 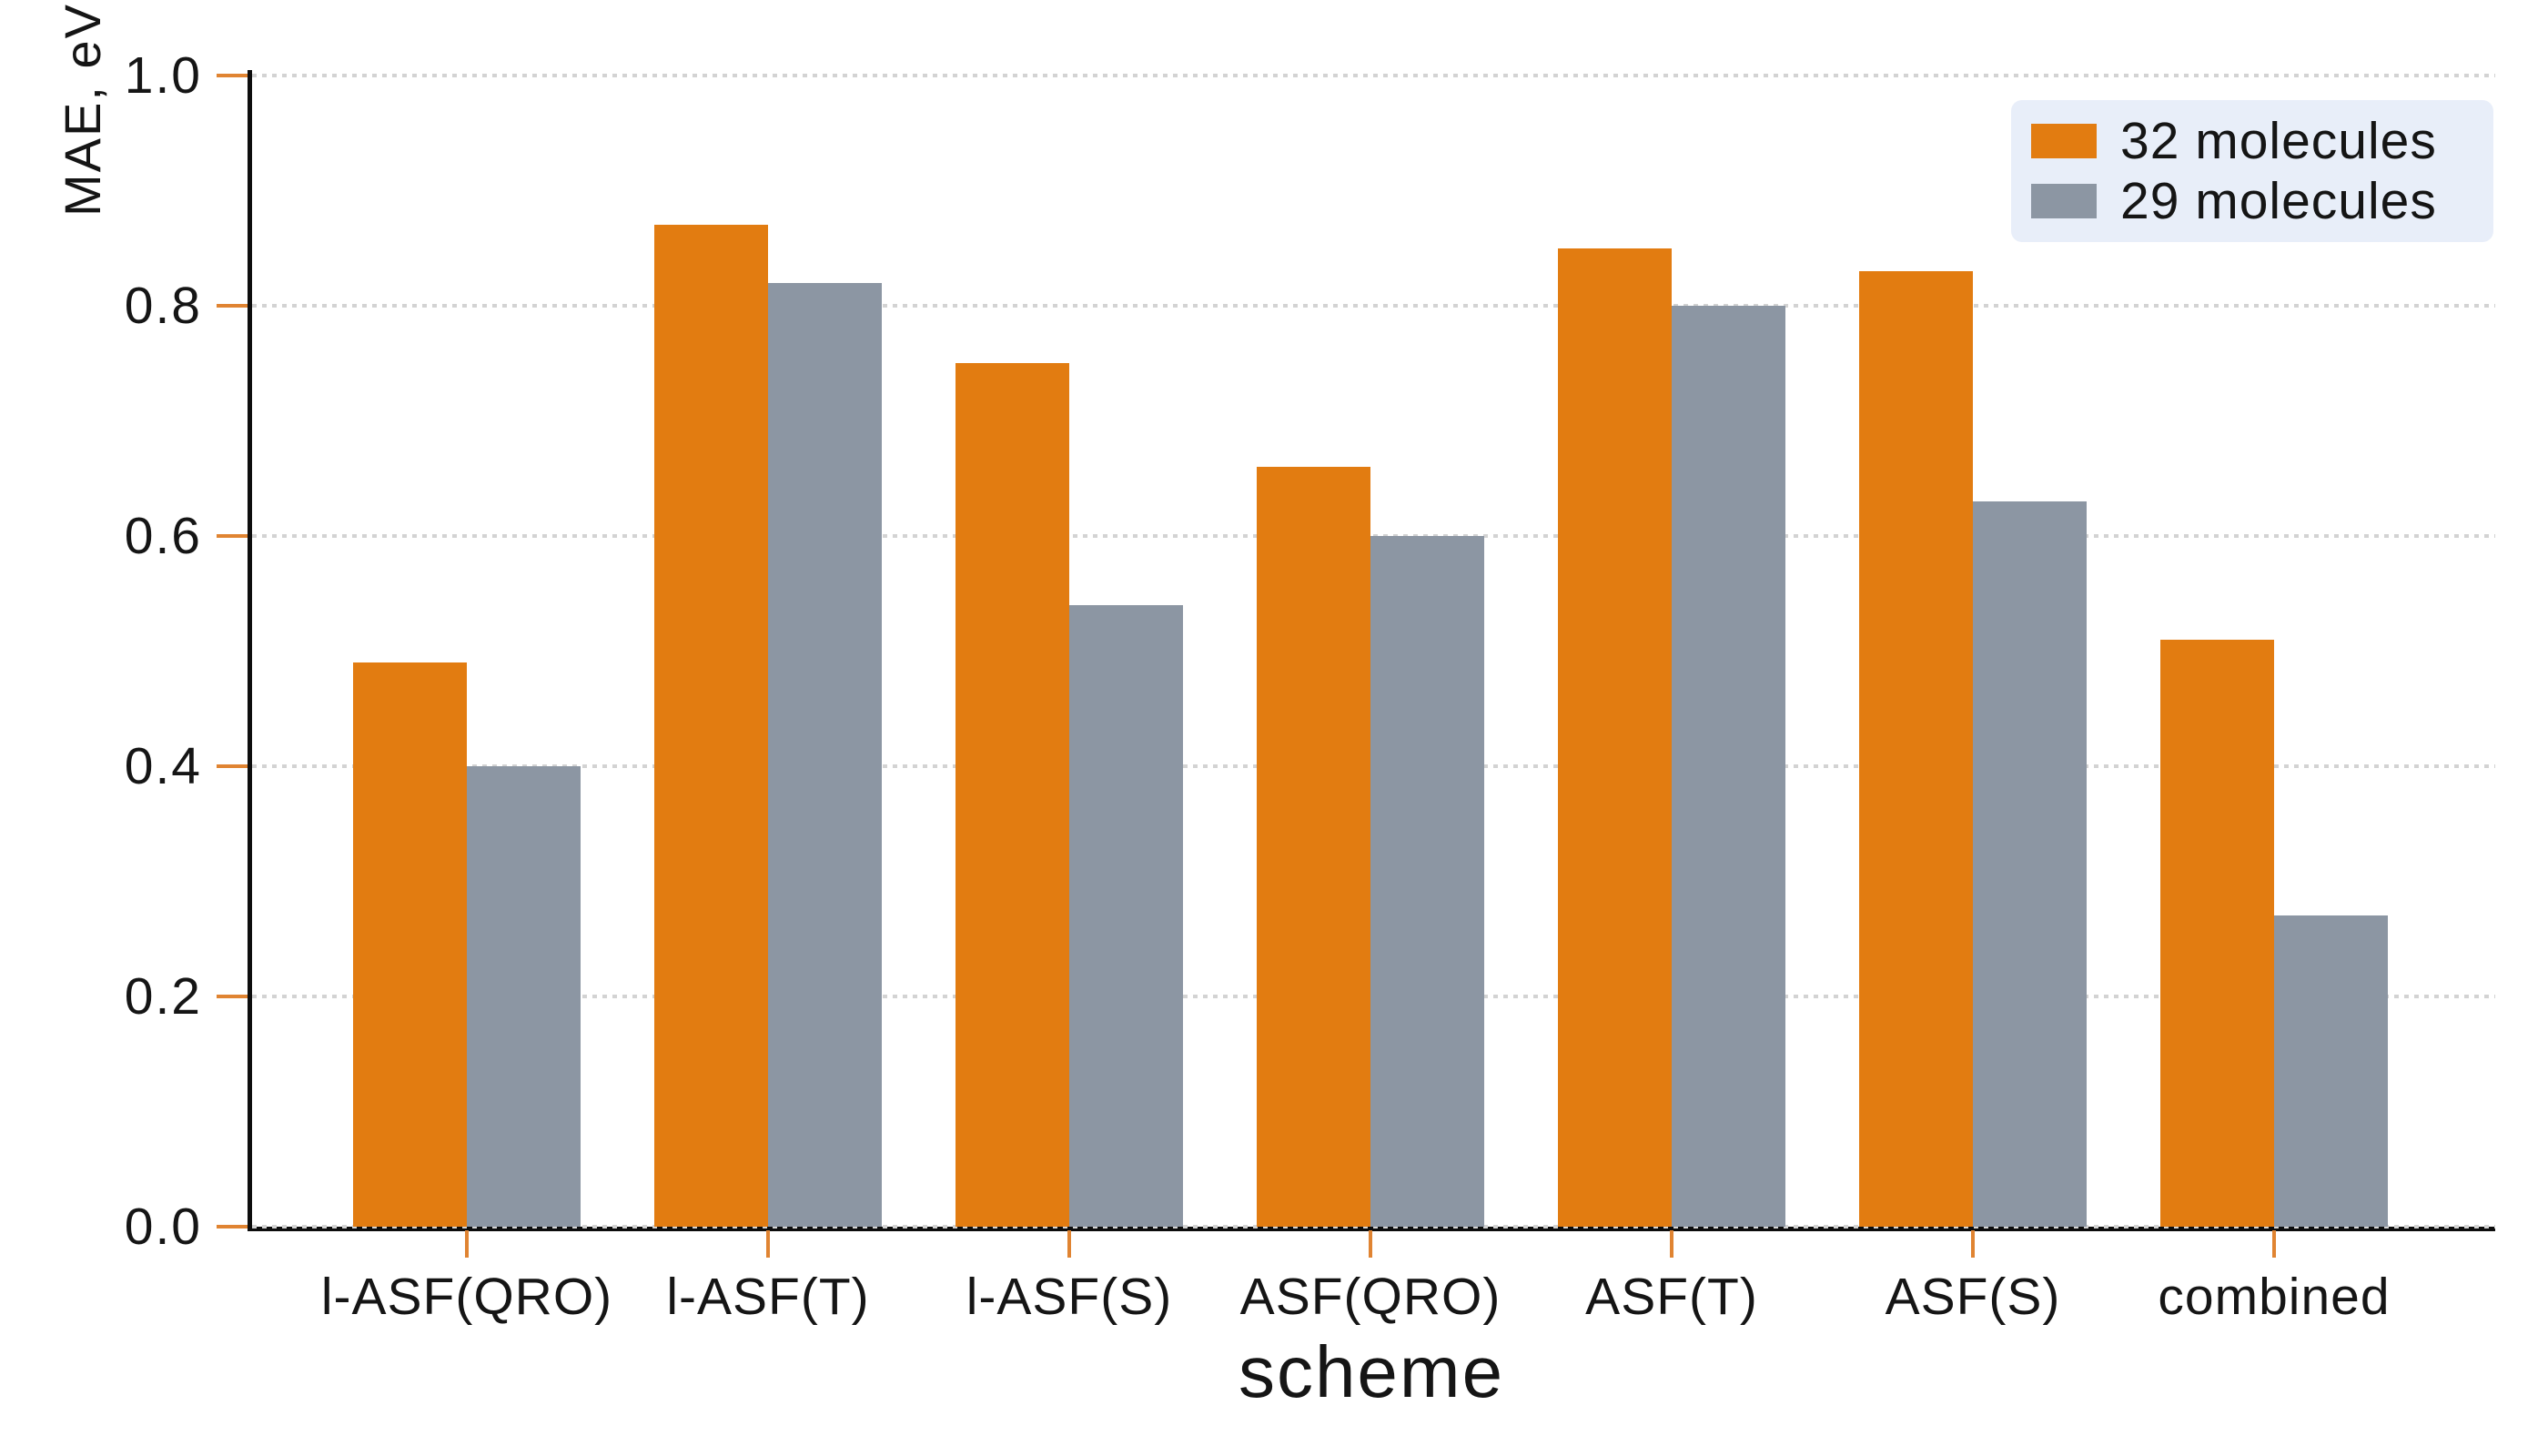 I want to click on y-axis-spine, so click(x=250, y=650).